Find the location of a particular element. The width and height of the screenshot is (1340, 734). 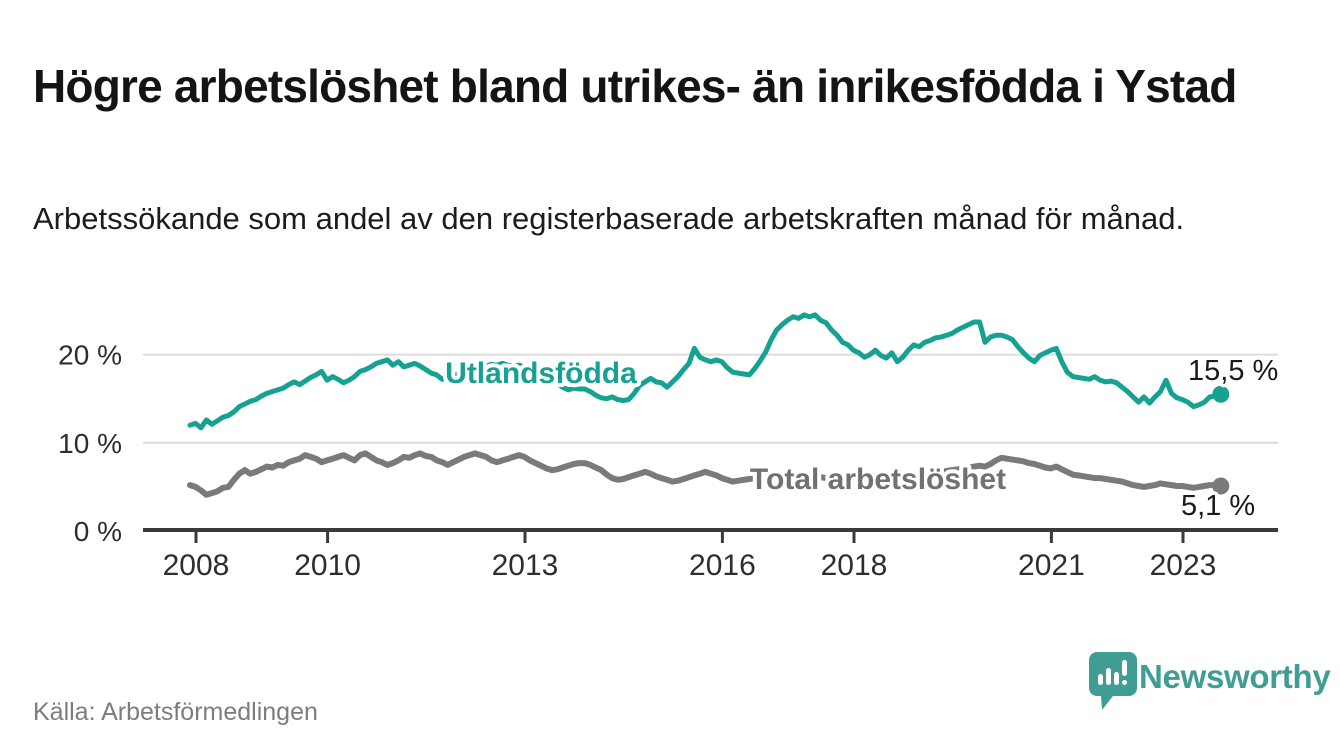

end-value-label-utlandsfodda: 15,5 % is located at coordinates (1233, 371).